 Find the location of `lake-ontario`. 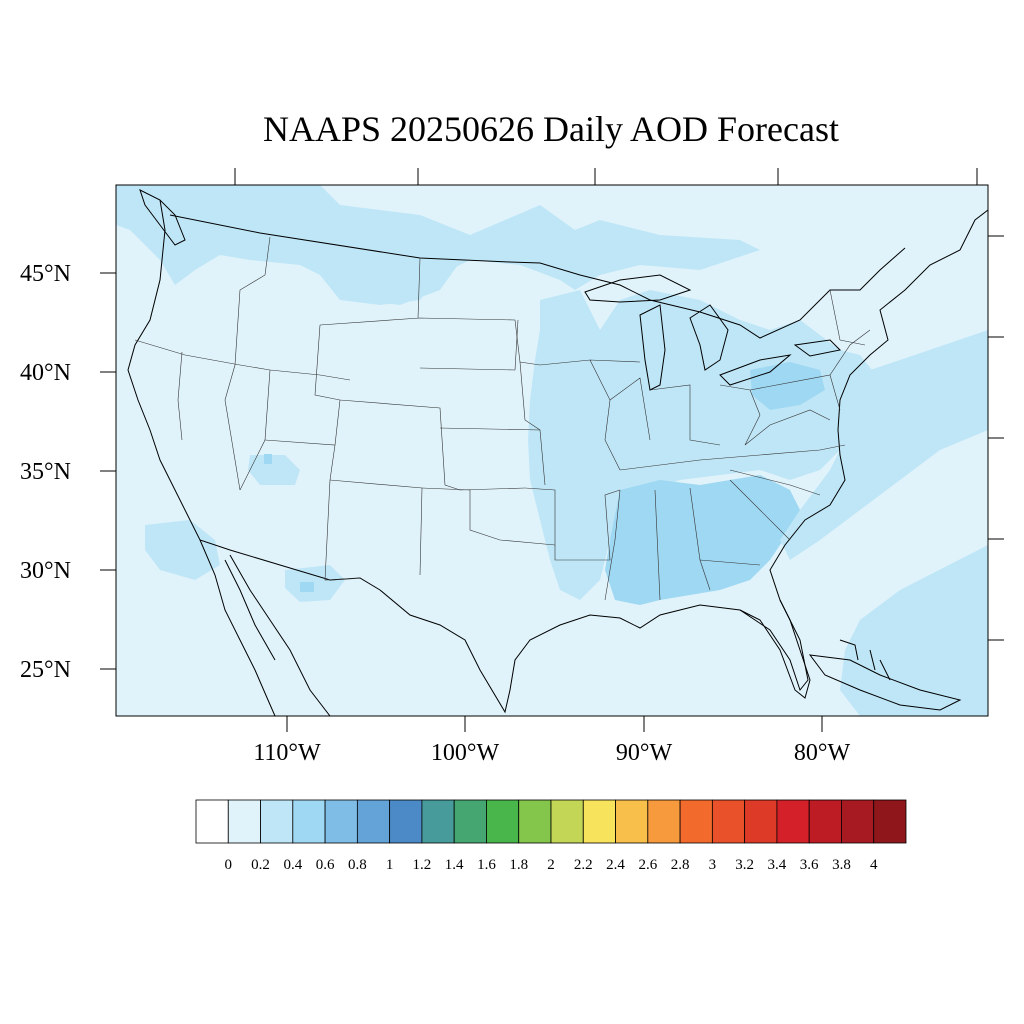

lake-ontario is located at coordinates (817, 348).